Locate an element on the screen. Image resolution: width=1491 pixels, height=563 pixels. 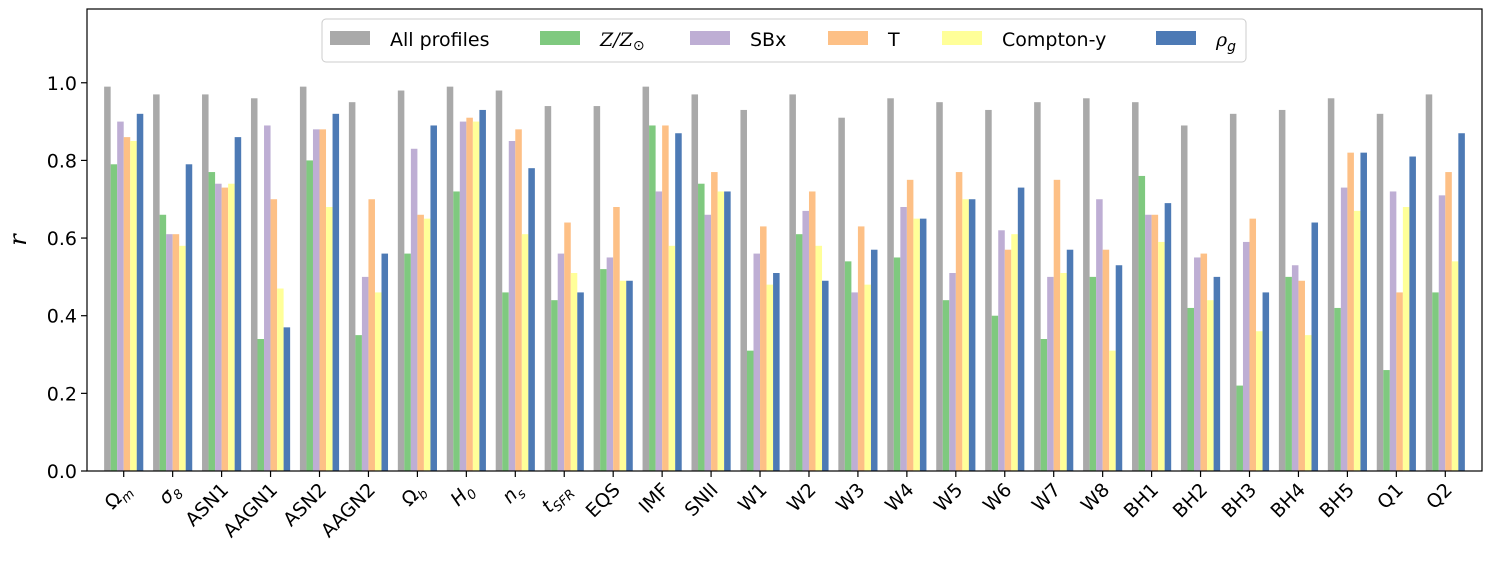
legend-label: T is located at coordinates (893, 40).